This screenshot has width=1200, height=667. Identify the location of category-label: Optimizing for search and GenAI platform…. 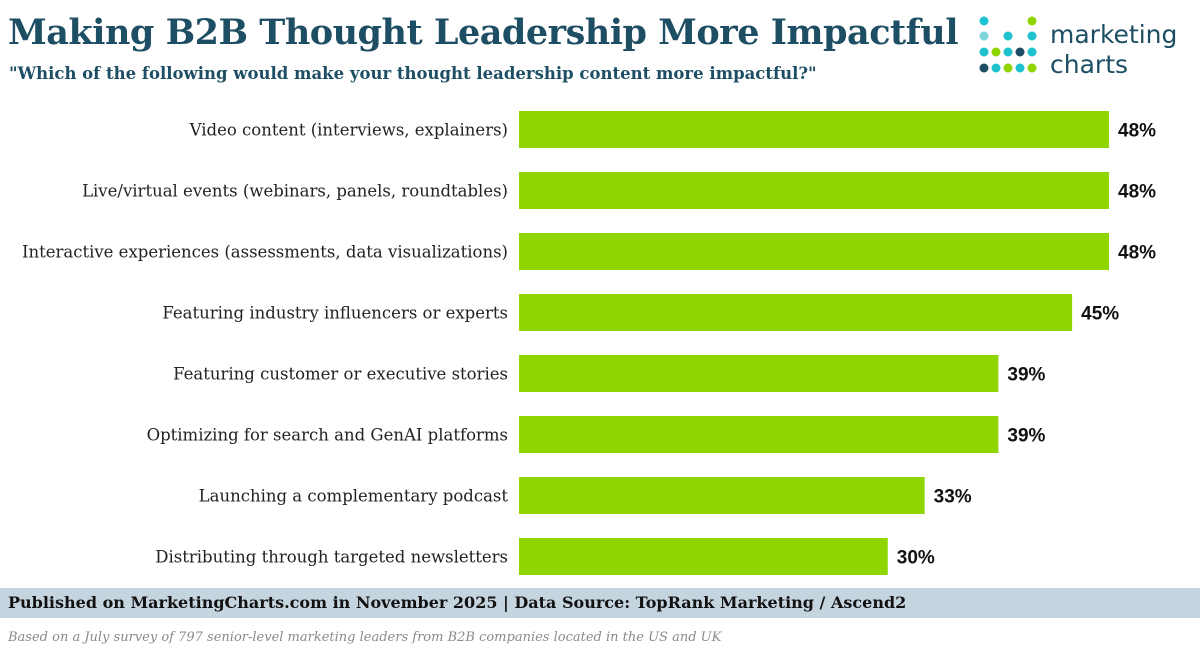
(327, 435).